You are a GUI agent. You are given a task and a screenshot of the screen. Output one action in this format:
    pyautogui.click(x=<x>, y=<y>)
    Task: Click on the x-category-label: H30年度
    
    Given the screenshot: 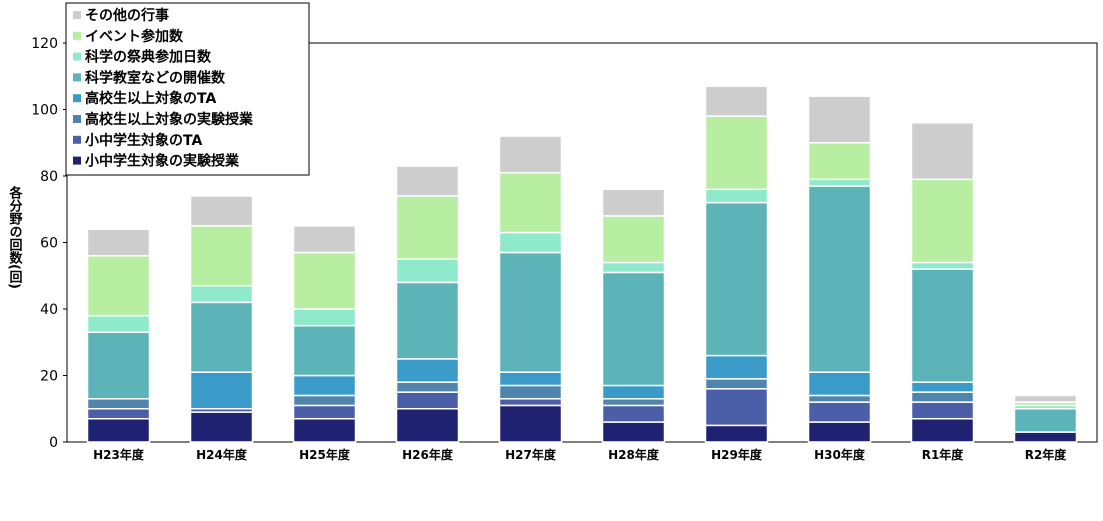 What is the action you would take?
    pyautogui.click(x=840, y=454)
    